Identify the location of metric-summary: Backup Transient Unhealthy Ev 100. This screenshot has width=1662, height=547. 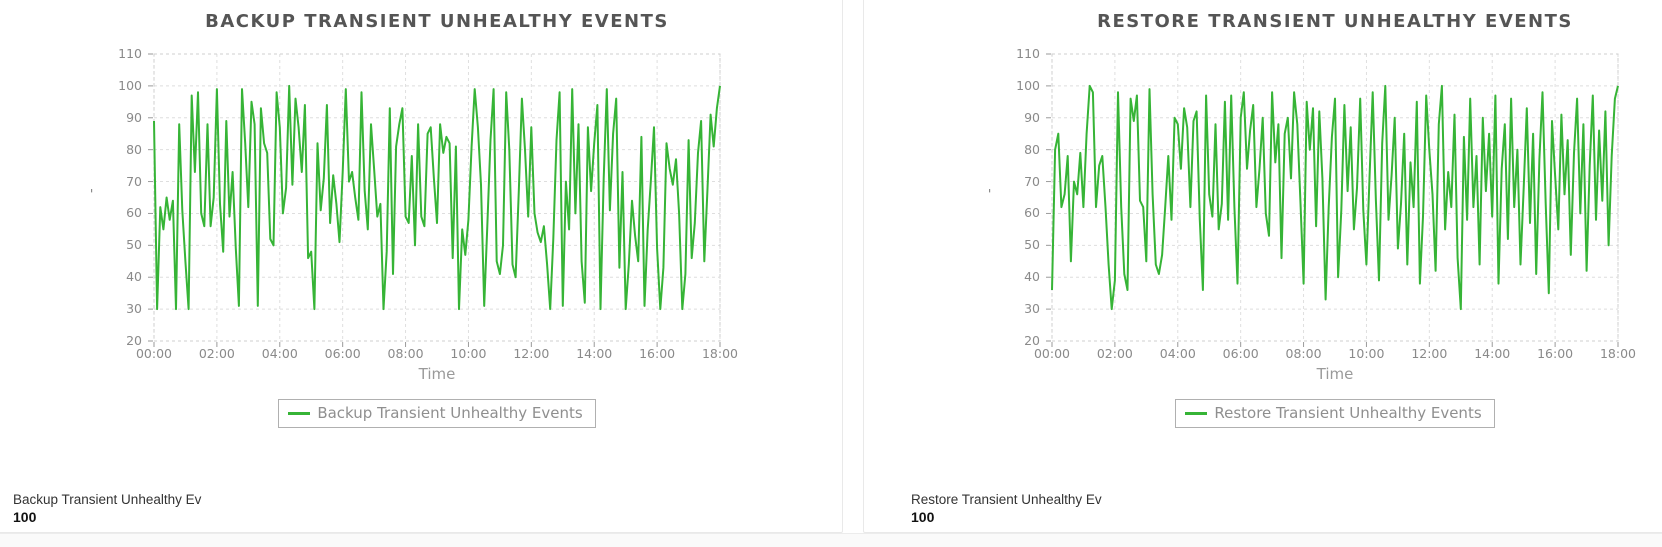
(107, 508).